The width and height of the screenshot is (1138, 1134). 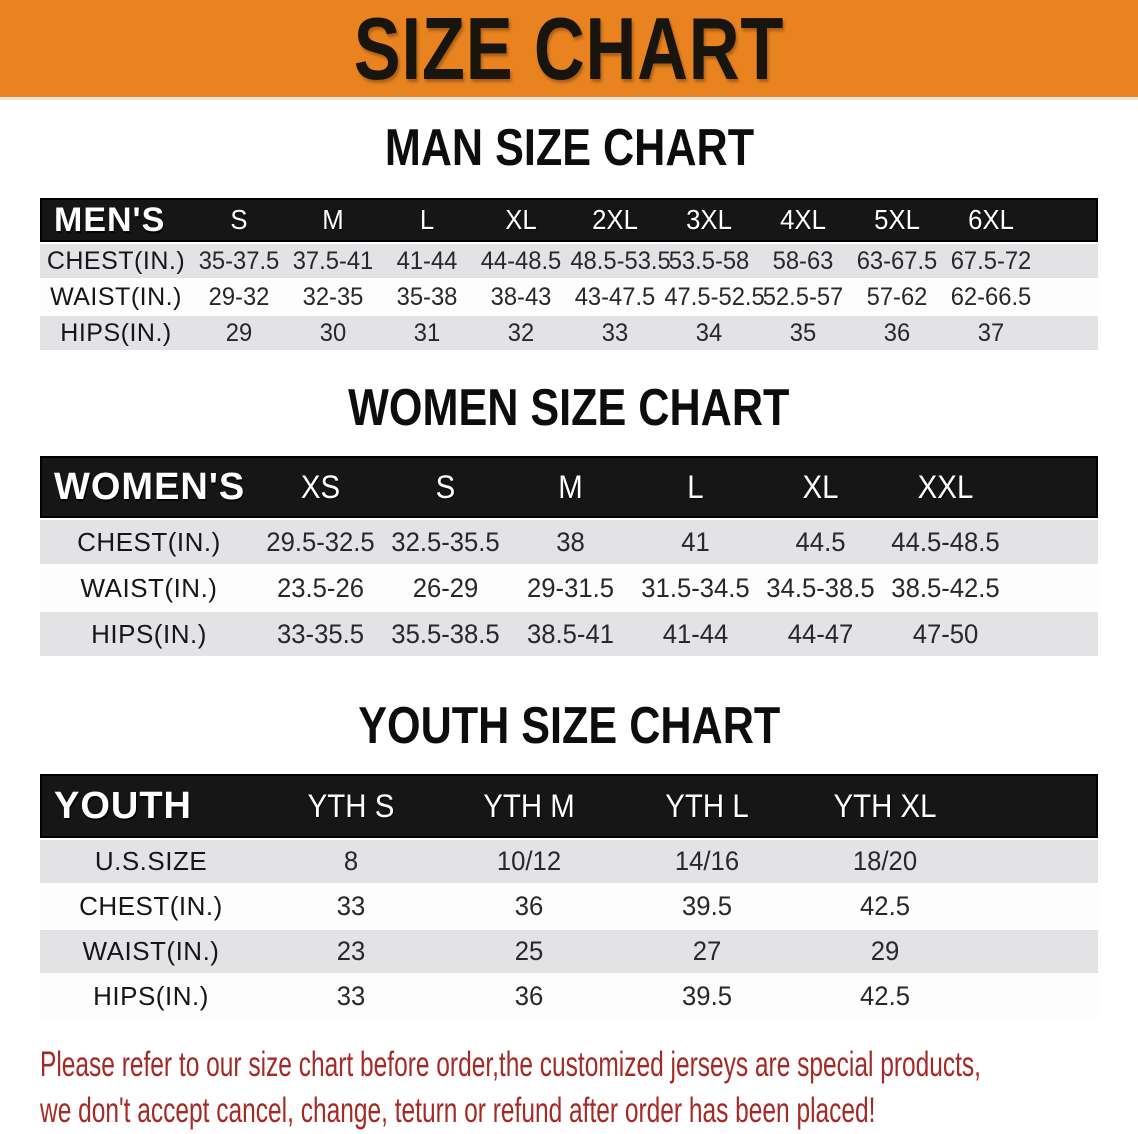 I want to click on size-value: 35-37.5, so click(x=239, y=260).